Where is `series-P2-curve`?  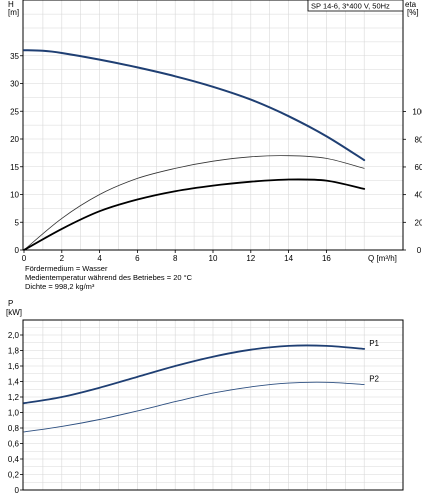 series-P2-curve is located at coordinates (194, 407).